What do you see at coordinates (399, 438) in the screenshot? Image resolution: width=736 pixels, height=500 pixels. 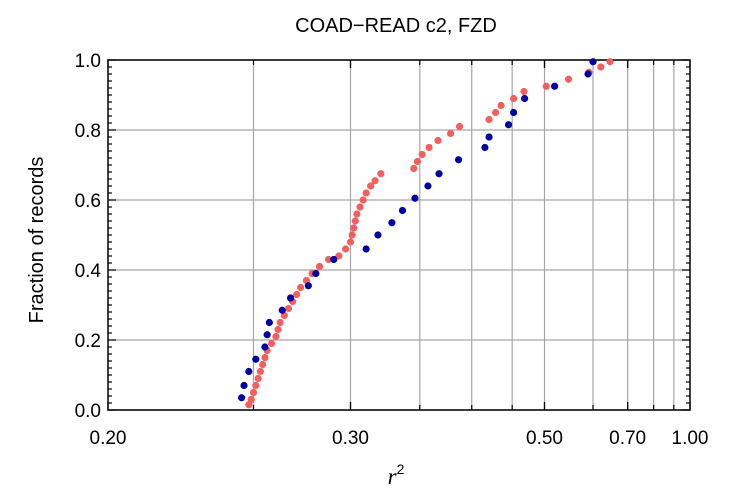 I see `x-tick-labels: 0.20 0.30 0.50 0.70 1.00` at bounding box center [399, 438].